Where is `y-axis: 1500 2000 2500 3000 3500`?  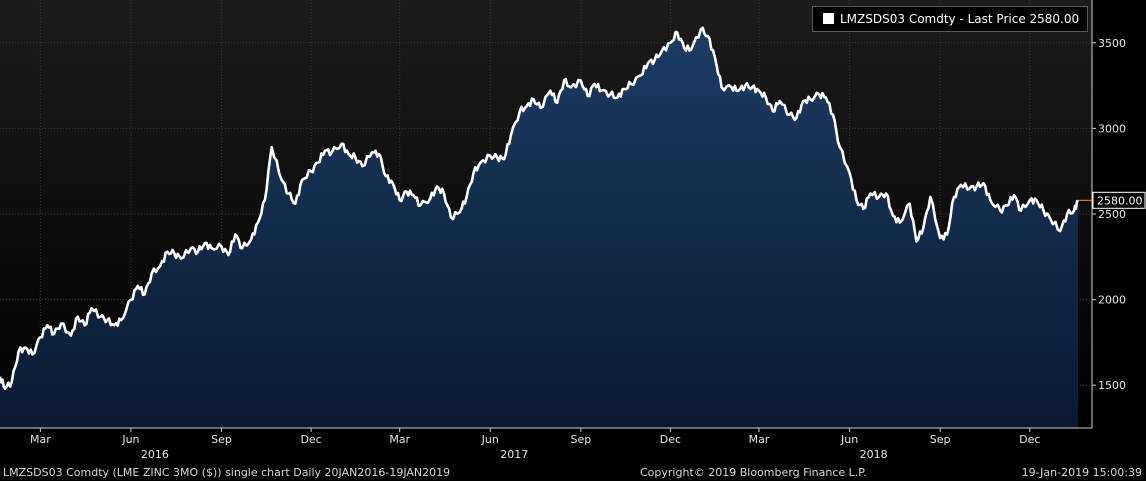 y-axis: 1500 2000 2500 3000 3500 is located at coordinates (1109, 214).